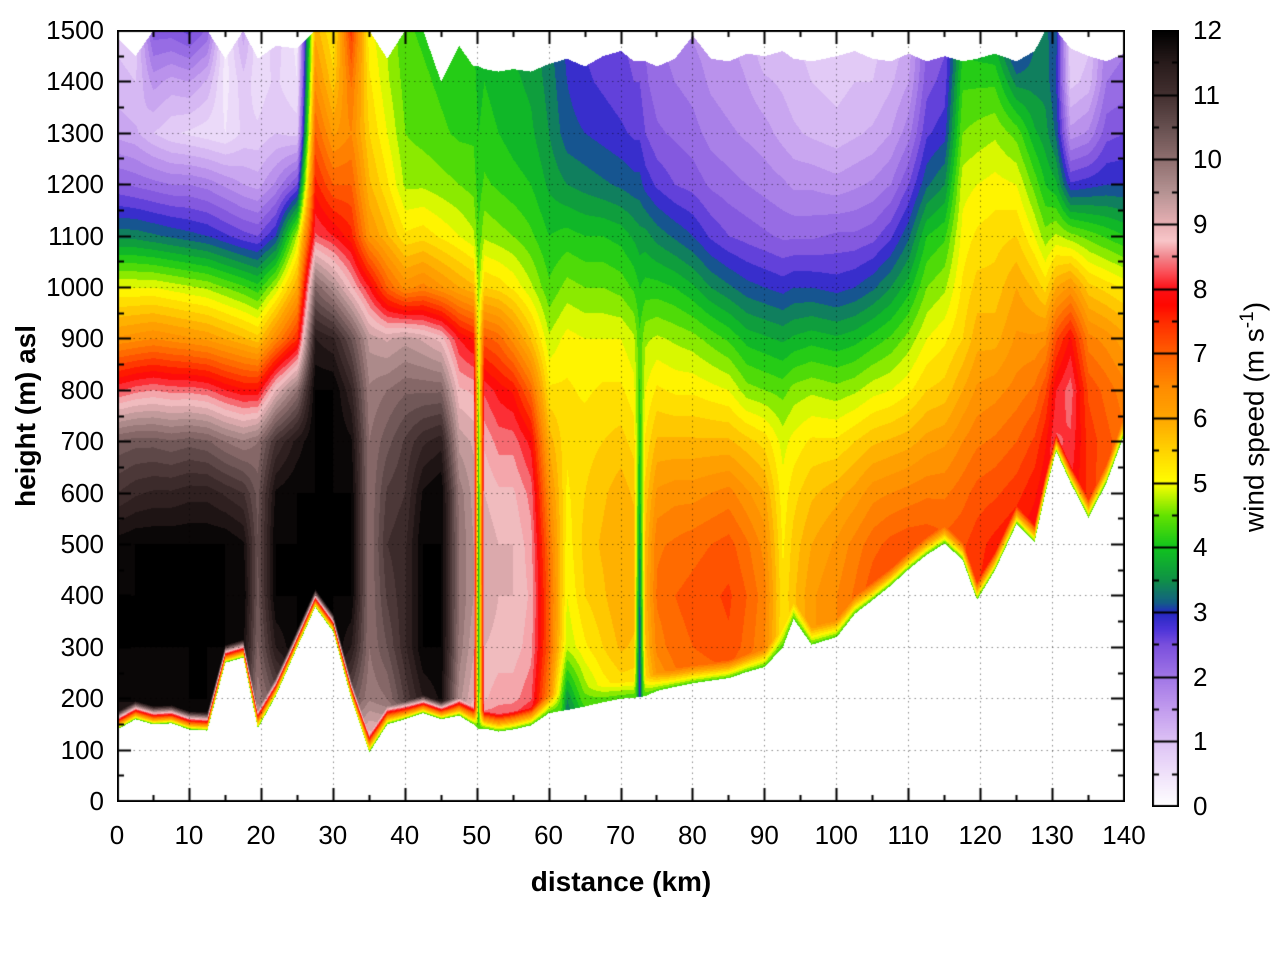 Image resolution: width=1280 pixels, height=960 pixels. What do you see at coordinates (117, 835) in the screenshot?
I see `x-tick-label: 0` at bounding box center [117, 835].